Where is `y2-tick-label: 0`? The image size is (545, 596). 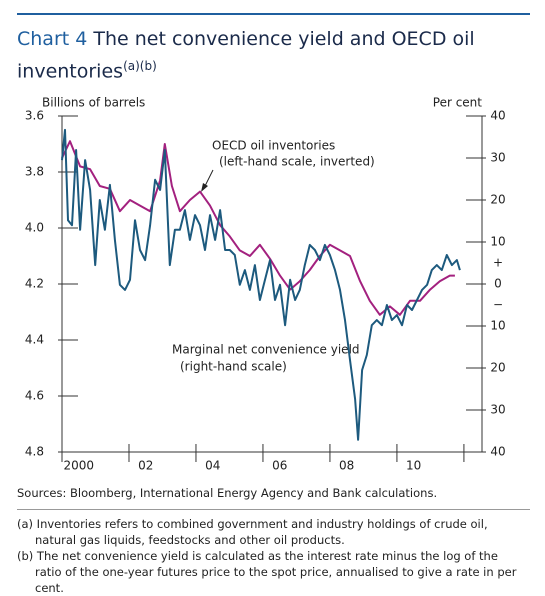 y2-tick-label: 0 is located at coordinates (498, 284).